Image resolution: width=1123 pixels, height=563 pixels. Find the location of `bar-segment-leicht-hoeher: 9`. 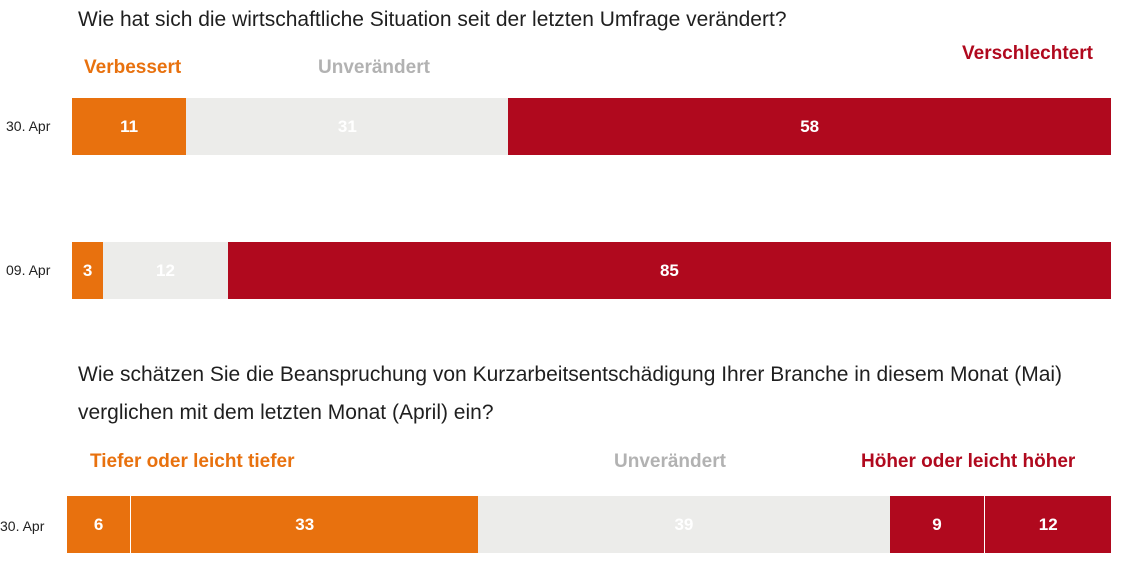

bar-segment-leicht-hoeher: 9 is located at coordinates (937, 524).